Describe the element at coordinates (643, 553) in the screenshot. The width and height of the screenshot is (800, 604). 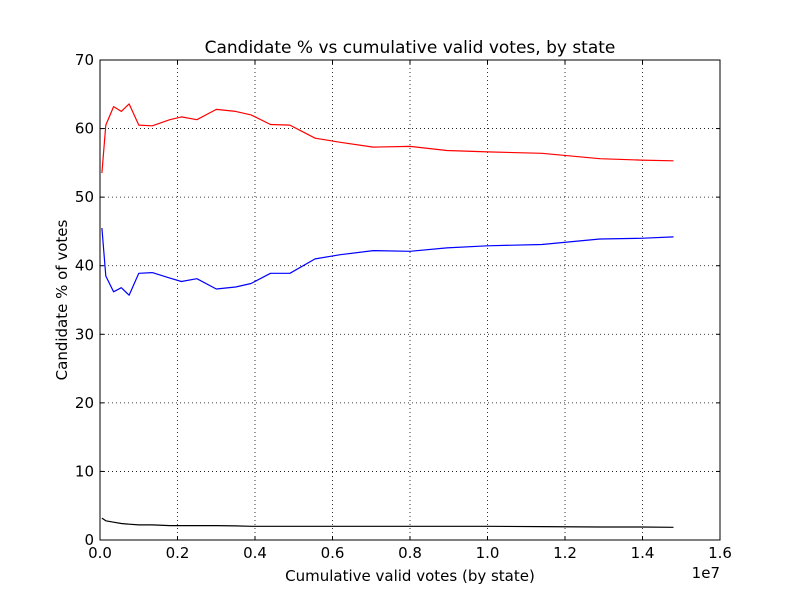
I see `x-tick-label: 1.4` at that location.